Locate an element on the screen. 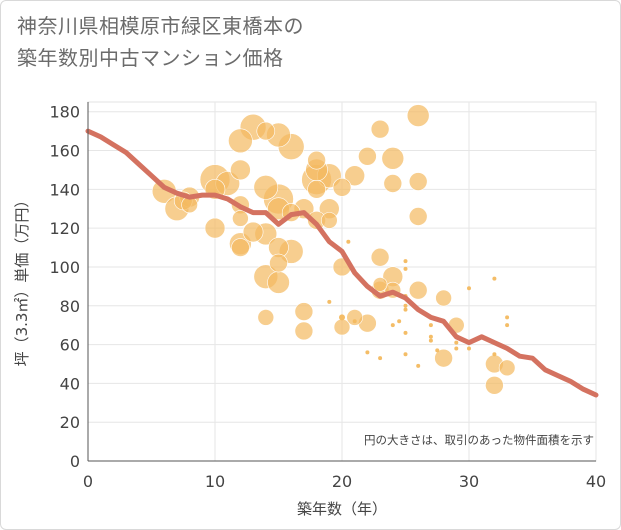 The image size is (621, 530). y-tick-label: 140 is located at coordinates (64, 189).